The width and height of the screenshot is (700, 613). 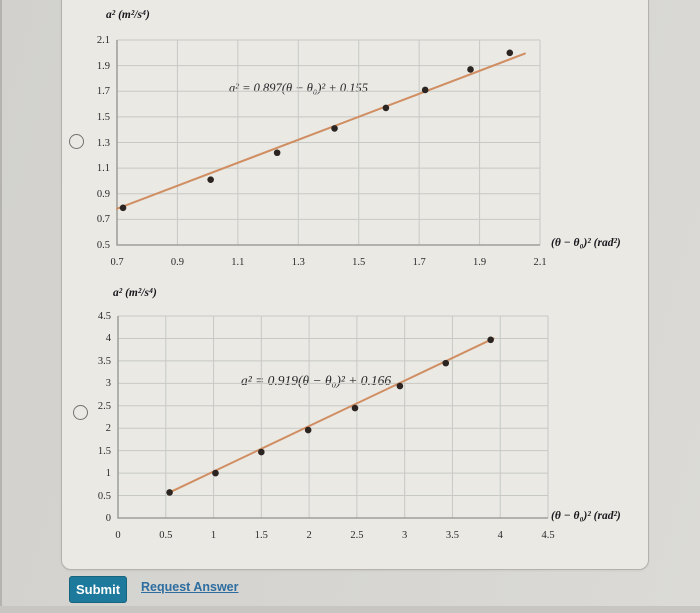 I want to click on chart-a-y-tick-label: 0.9, so click(x=103, y=194).